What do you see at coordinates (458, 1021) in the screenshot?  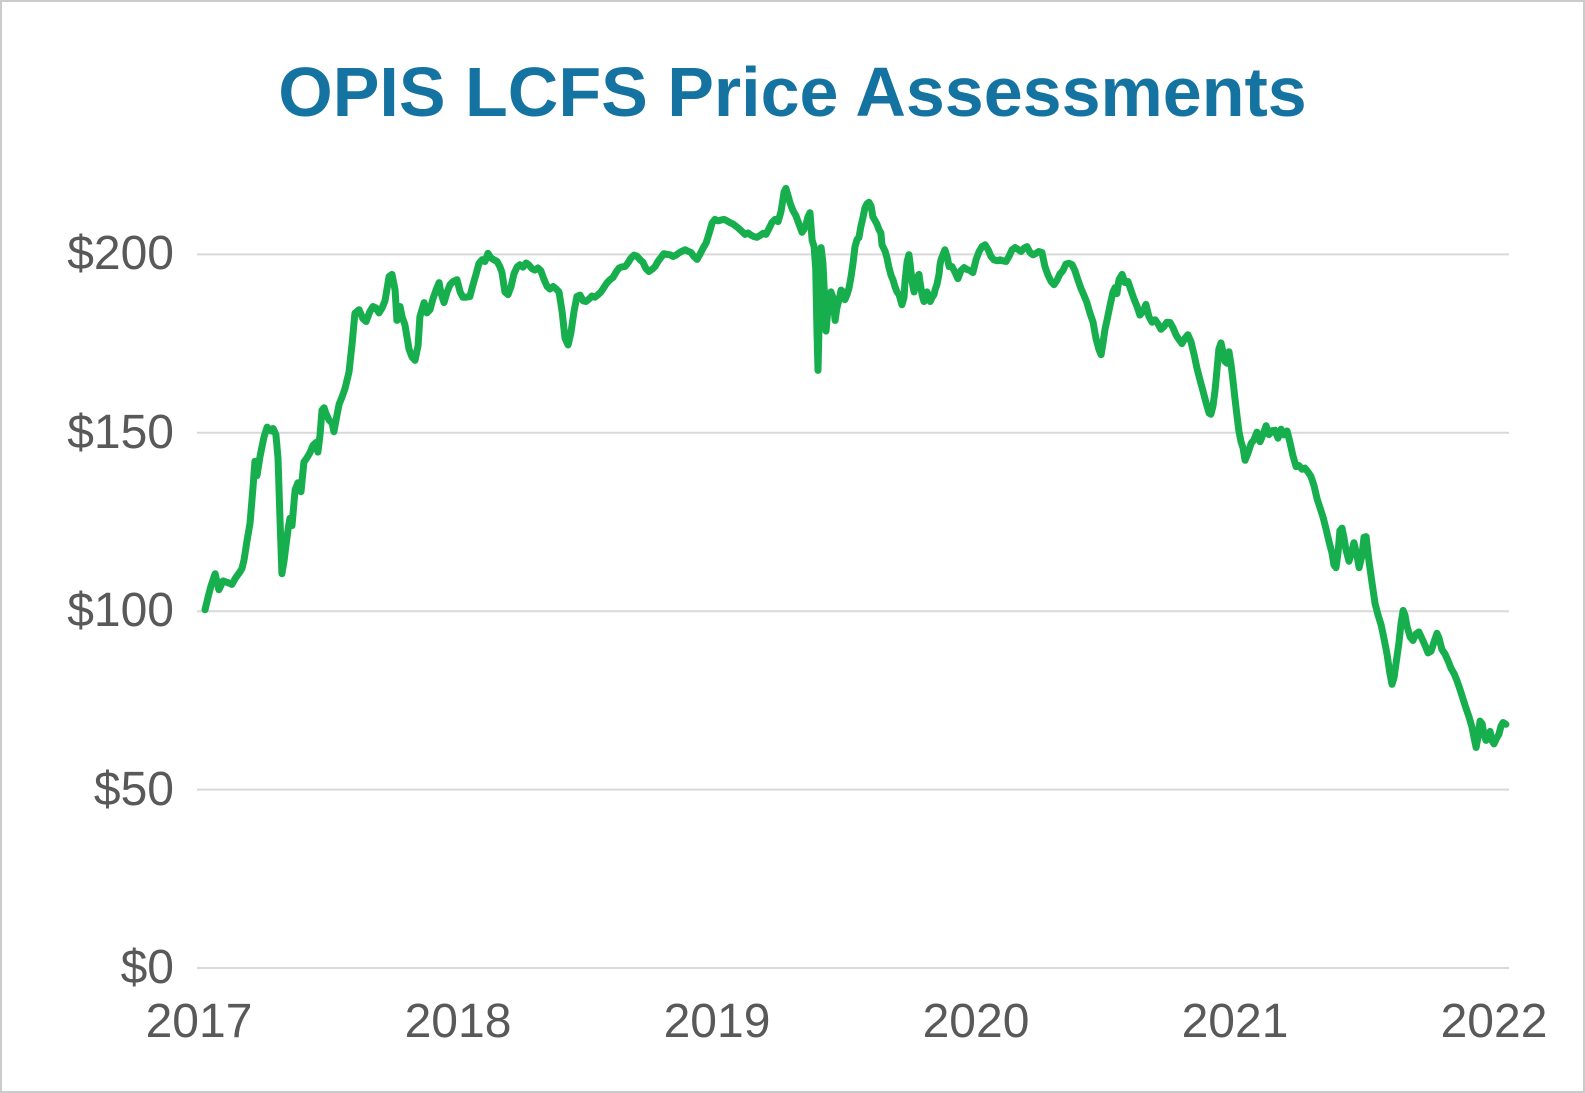 I see `x-axis-tick-label-2018: 2018` at bounding box center [458, 1021].